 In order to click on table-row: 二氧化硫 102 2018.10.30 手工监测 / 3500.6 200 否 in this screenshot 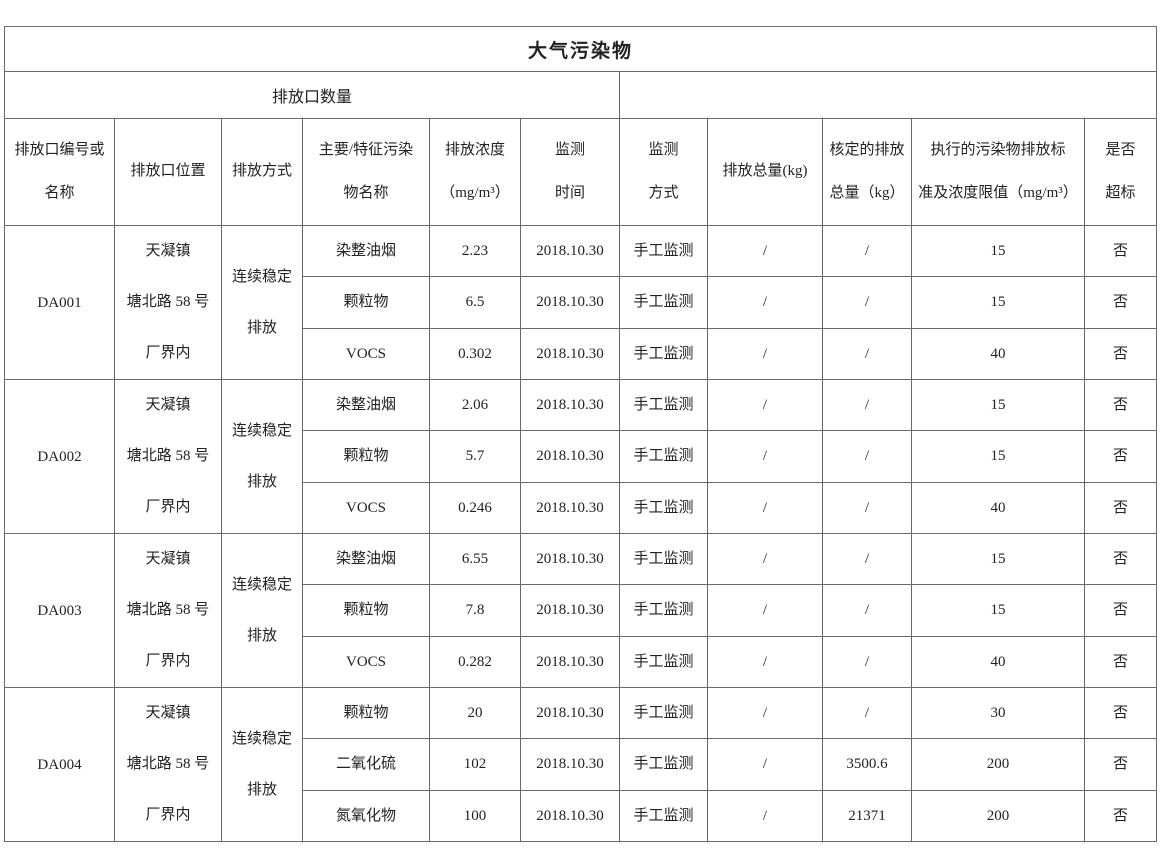, I will do `click(581, 764)`.